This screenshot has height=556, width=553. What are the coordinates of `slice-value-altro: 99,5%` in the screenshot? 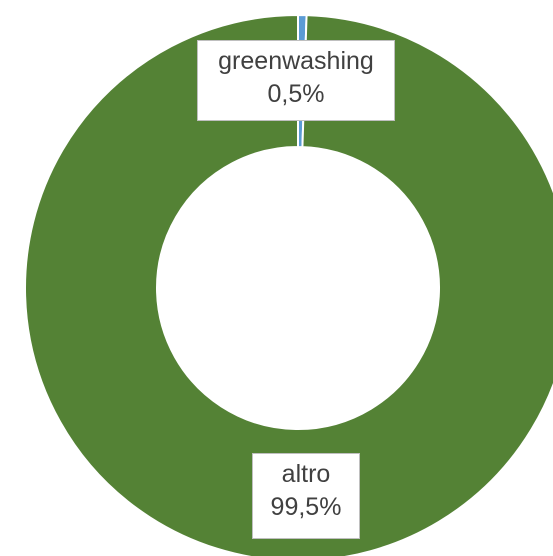 It's located at (306, 507).